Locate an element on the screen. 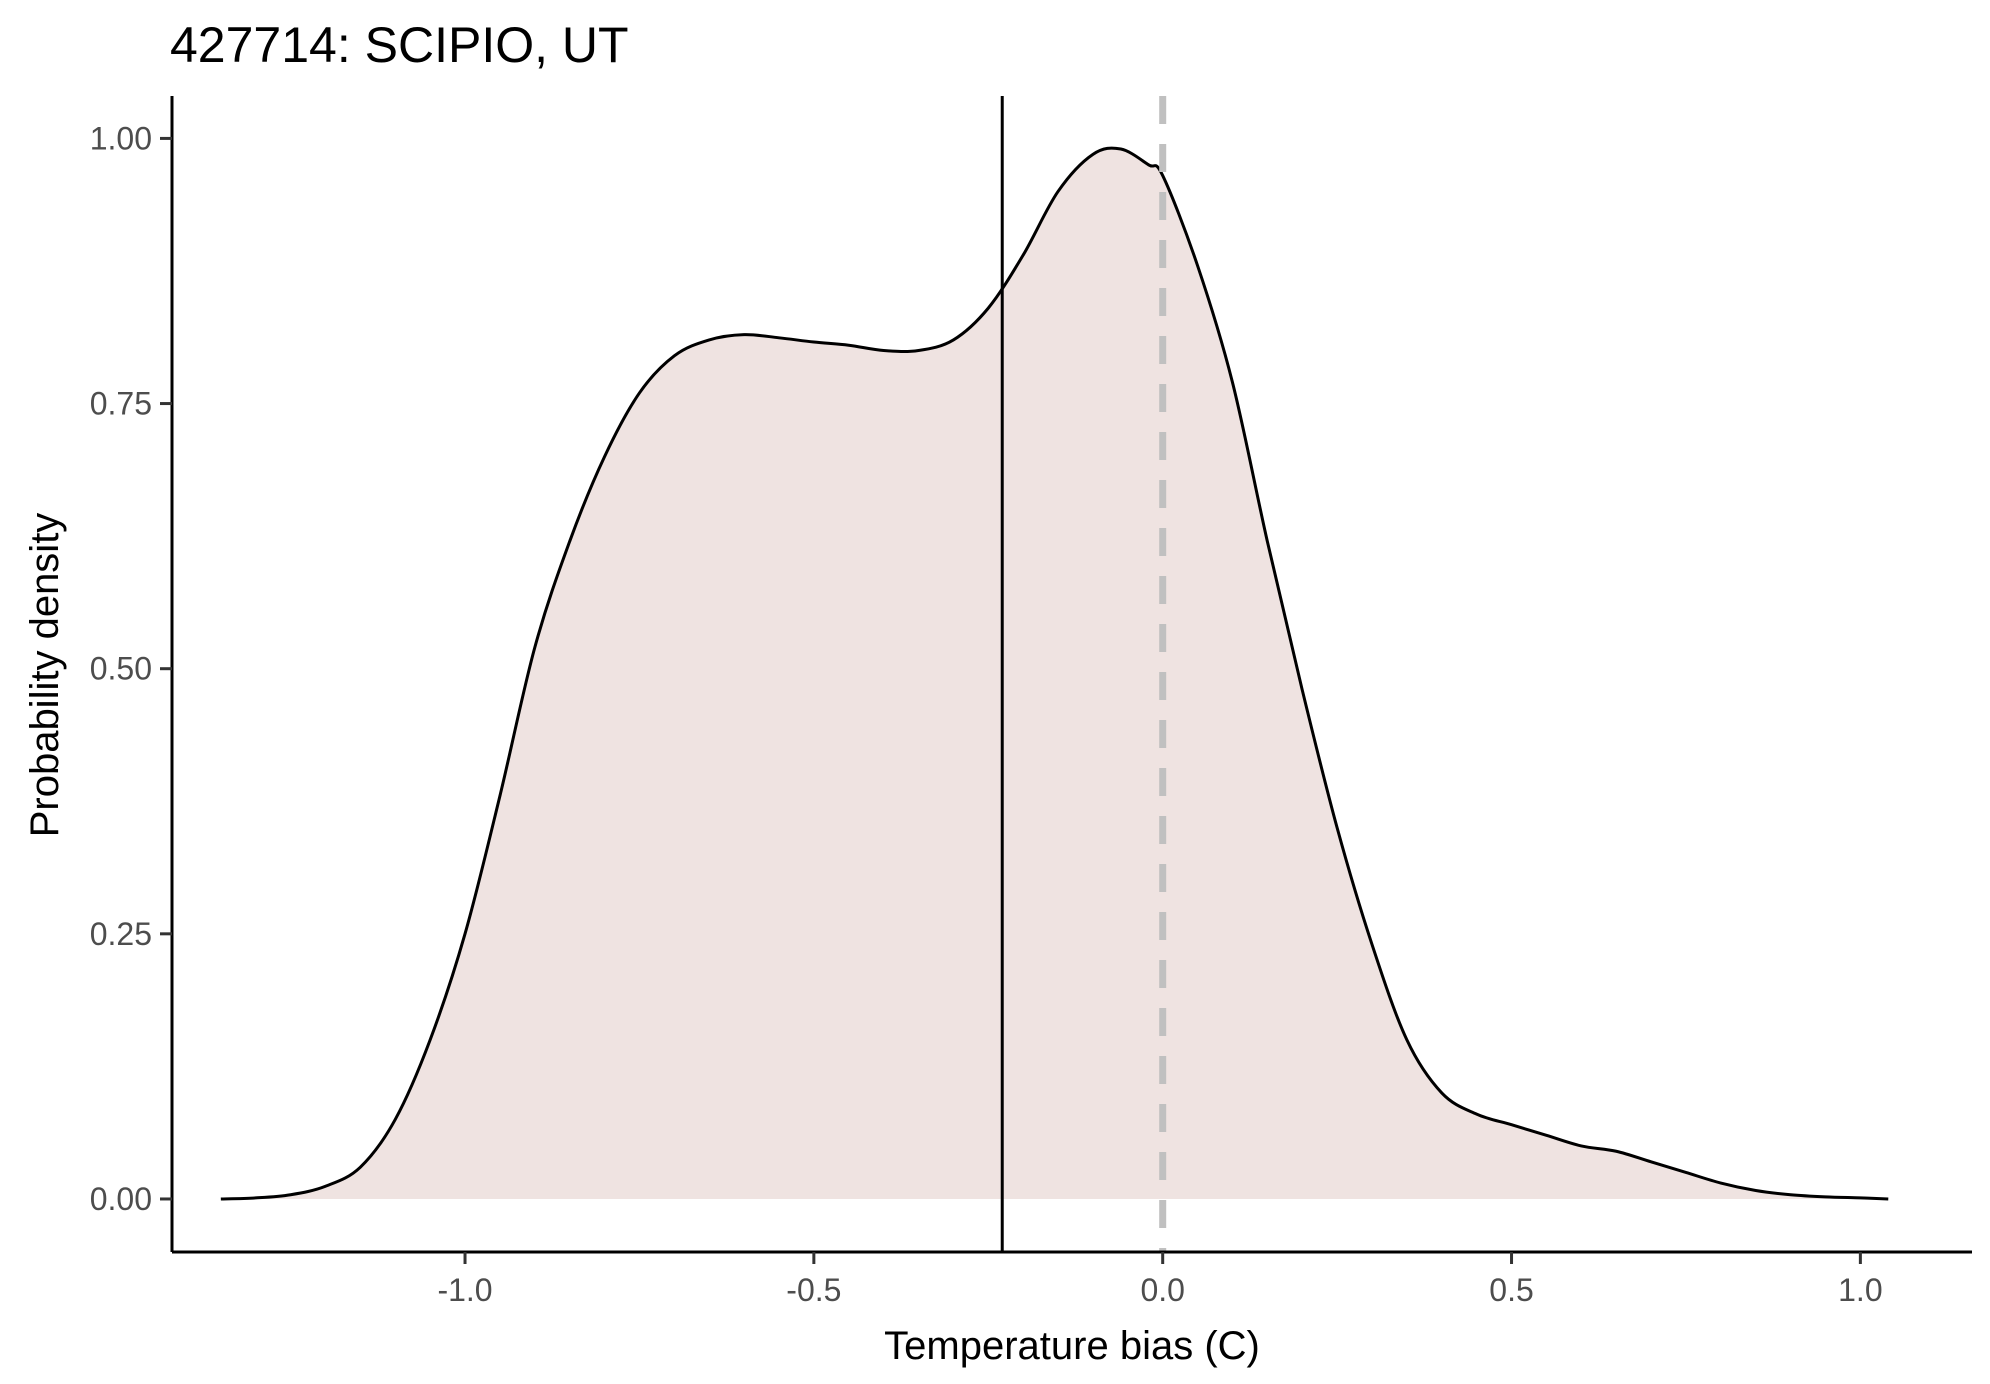 The height and width of the screenshot is (1384, 1990). x-tick-label: 1.0 is located at coordinates (1860, 1290).